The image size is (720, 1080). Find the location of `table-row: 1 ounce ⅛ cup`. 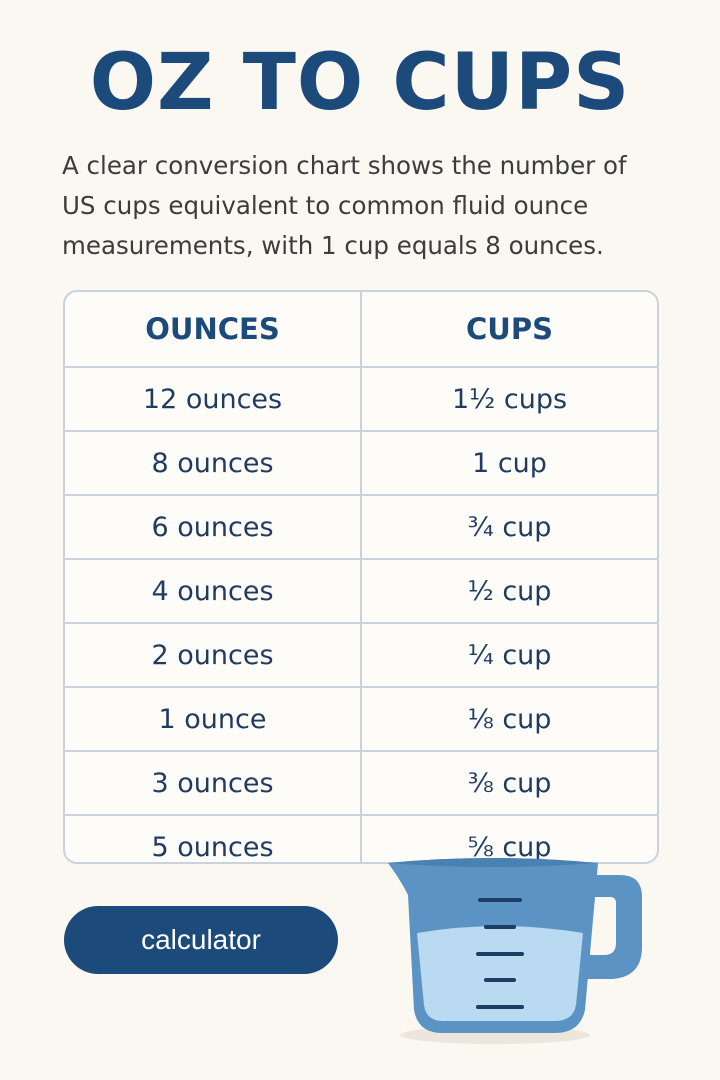

table-row: 1 ounce ⅛ cup is located at coordinates (361, 718).